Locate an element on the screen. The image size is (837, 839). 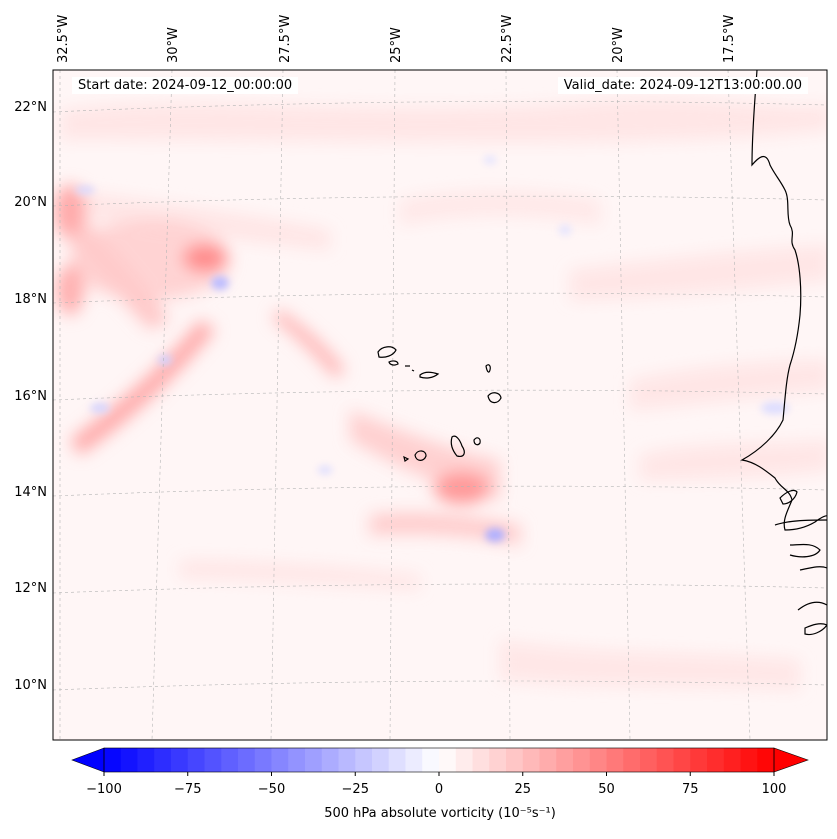
colorbar: −100 −75 −50 −25 0 25 50 75 100 is located at coordinates (440, 772).